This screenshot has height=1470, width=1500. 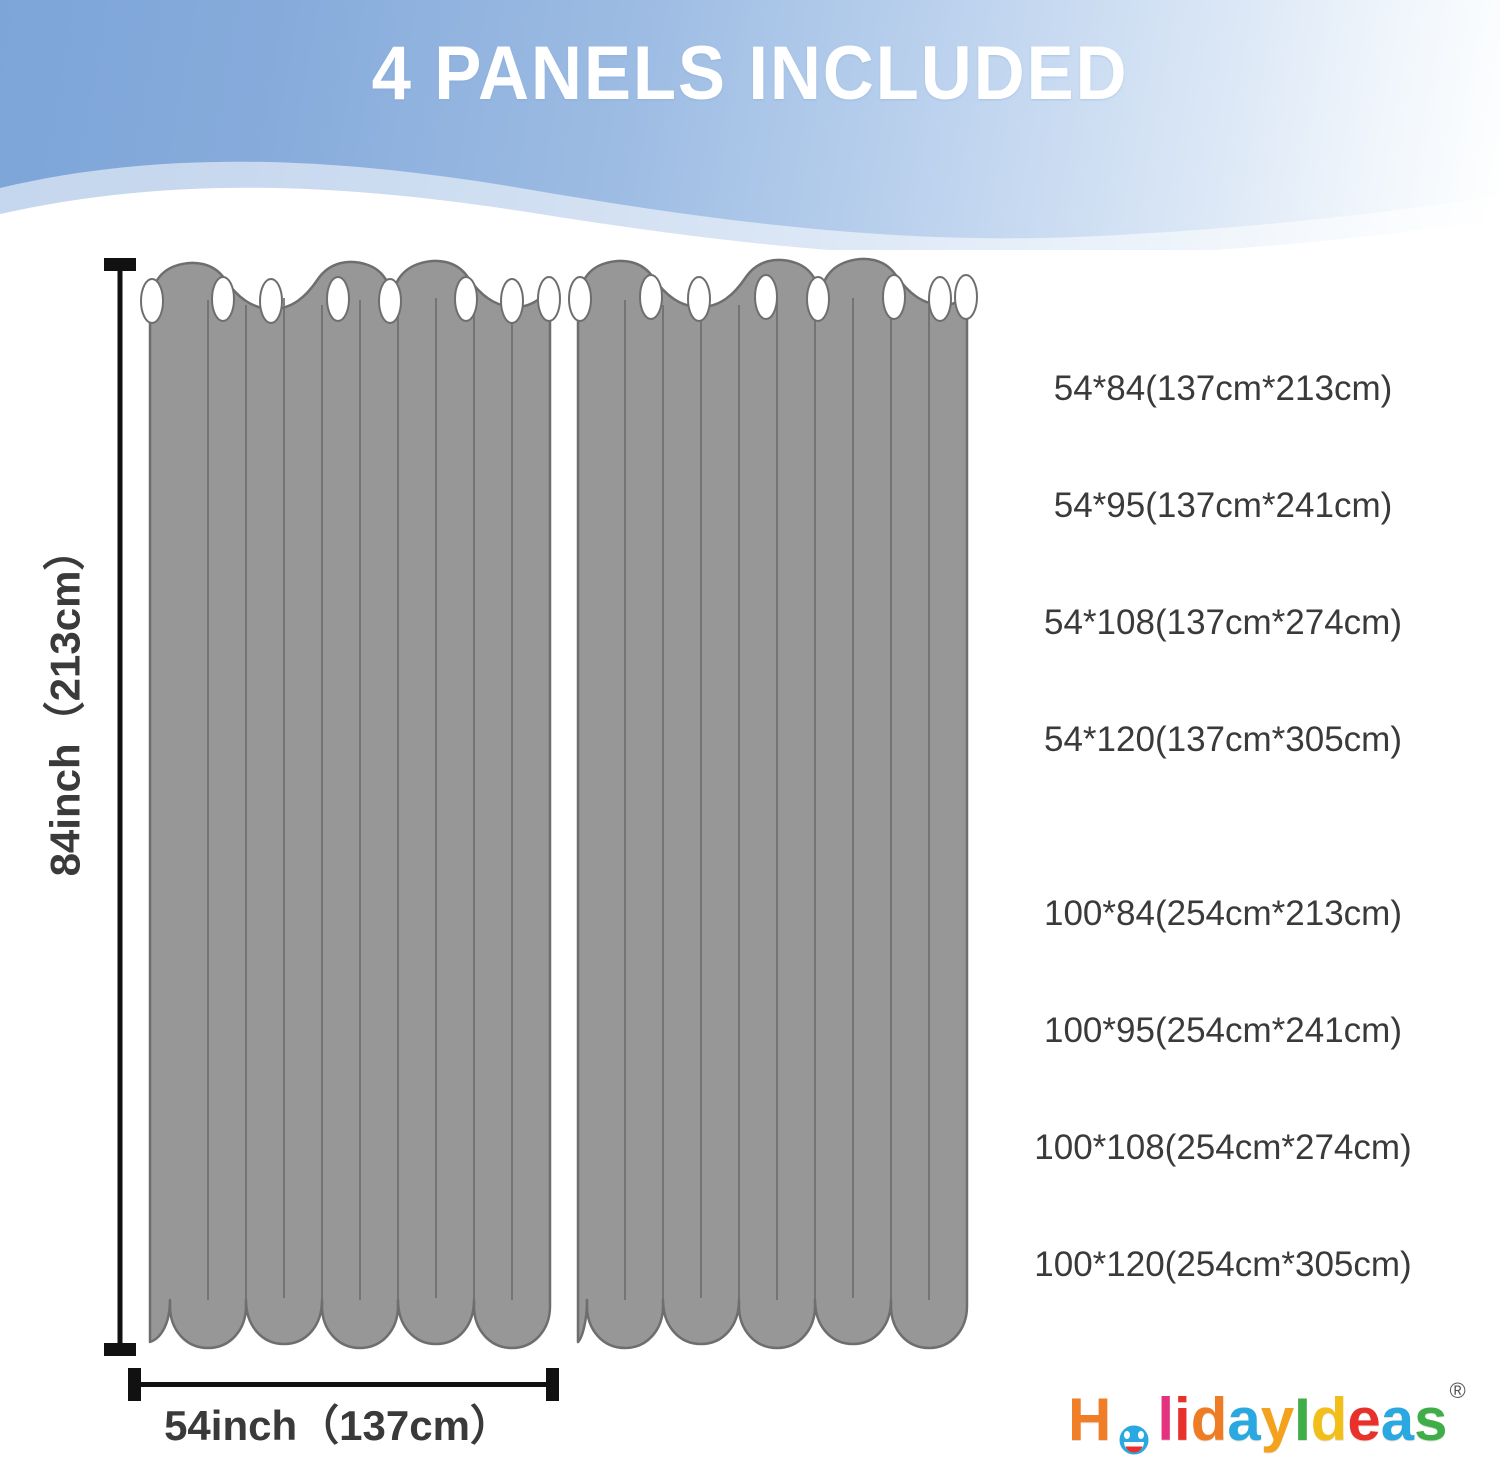 What do you see at coordinates (1364, 1419) in the screenshot?
I see `logo-letter-e: e` at bounding box center [1364, 1419].